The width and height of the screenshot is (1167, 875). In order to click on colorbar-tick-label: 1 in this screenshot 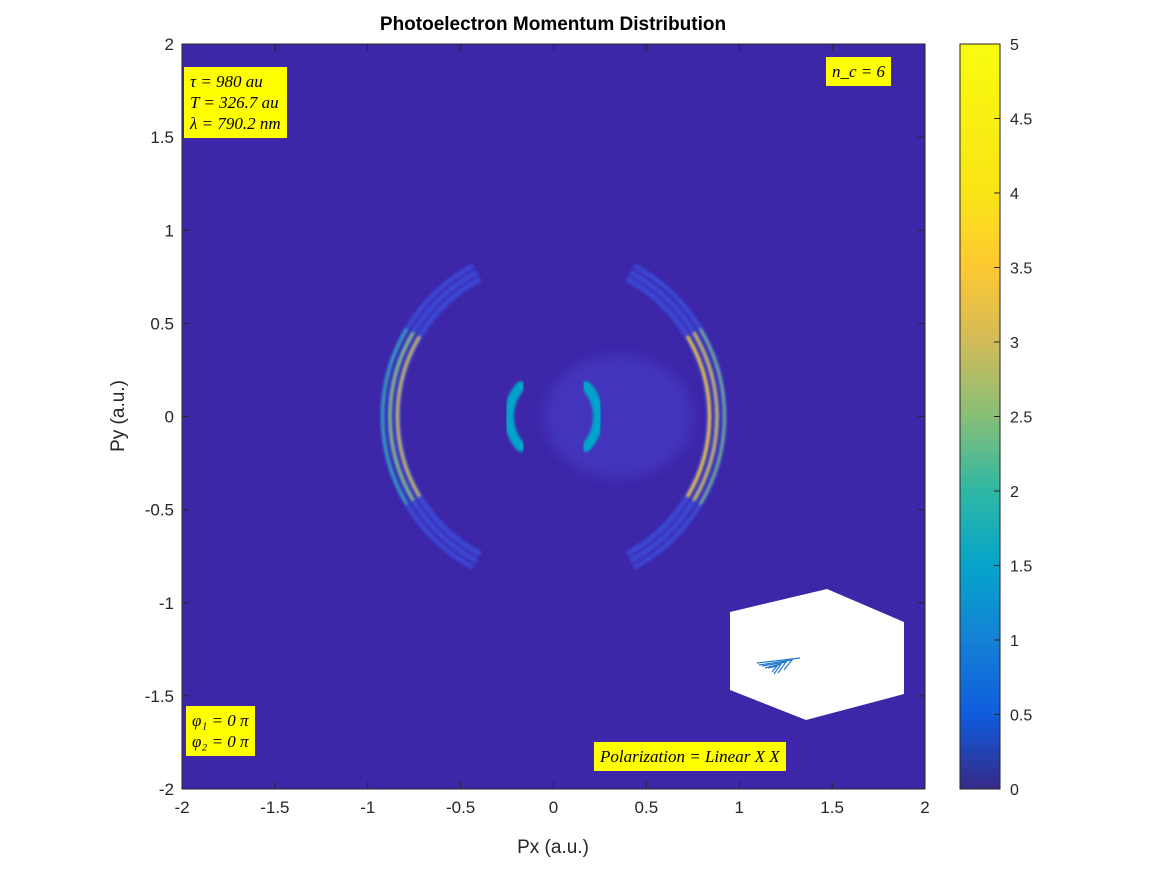, I will do `click(1014, 641)`.